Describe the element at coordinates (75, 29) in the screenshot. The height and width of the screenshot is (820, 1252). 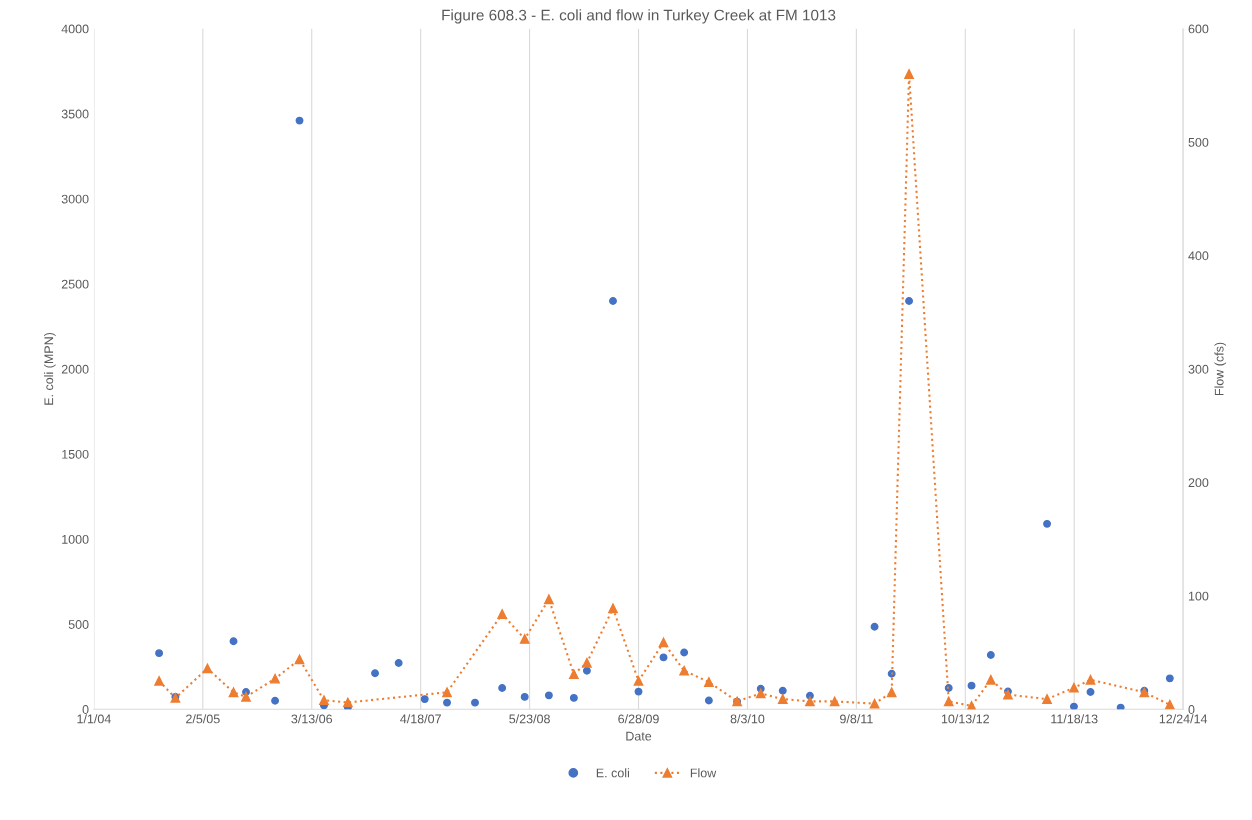
I see `y-tick-label: 4000` at that location.